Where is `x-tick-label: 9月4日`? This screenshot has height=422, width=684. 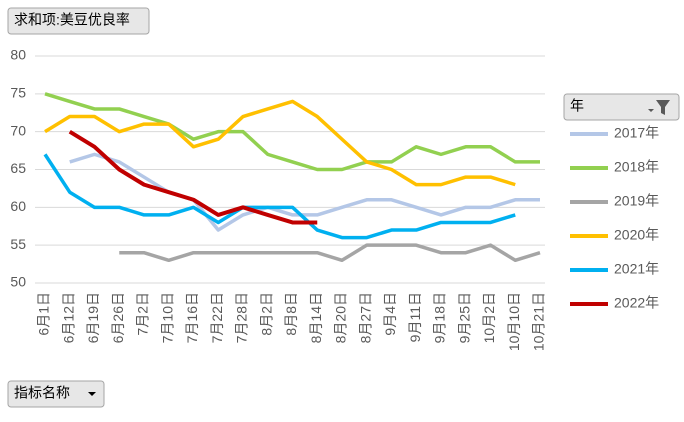
x-tick-label: 9月4日 is located at coordinates (390, 314).